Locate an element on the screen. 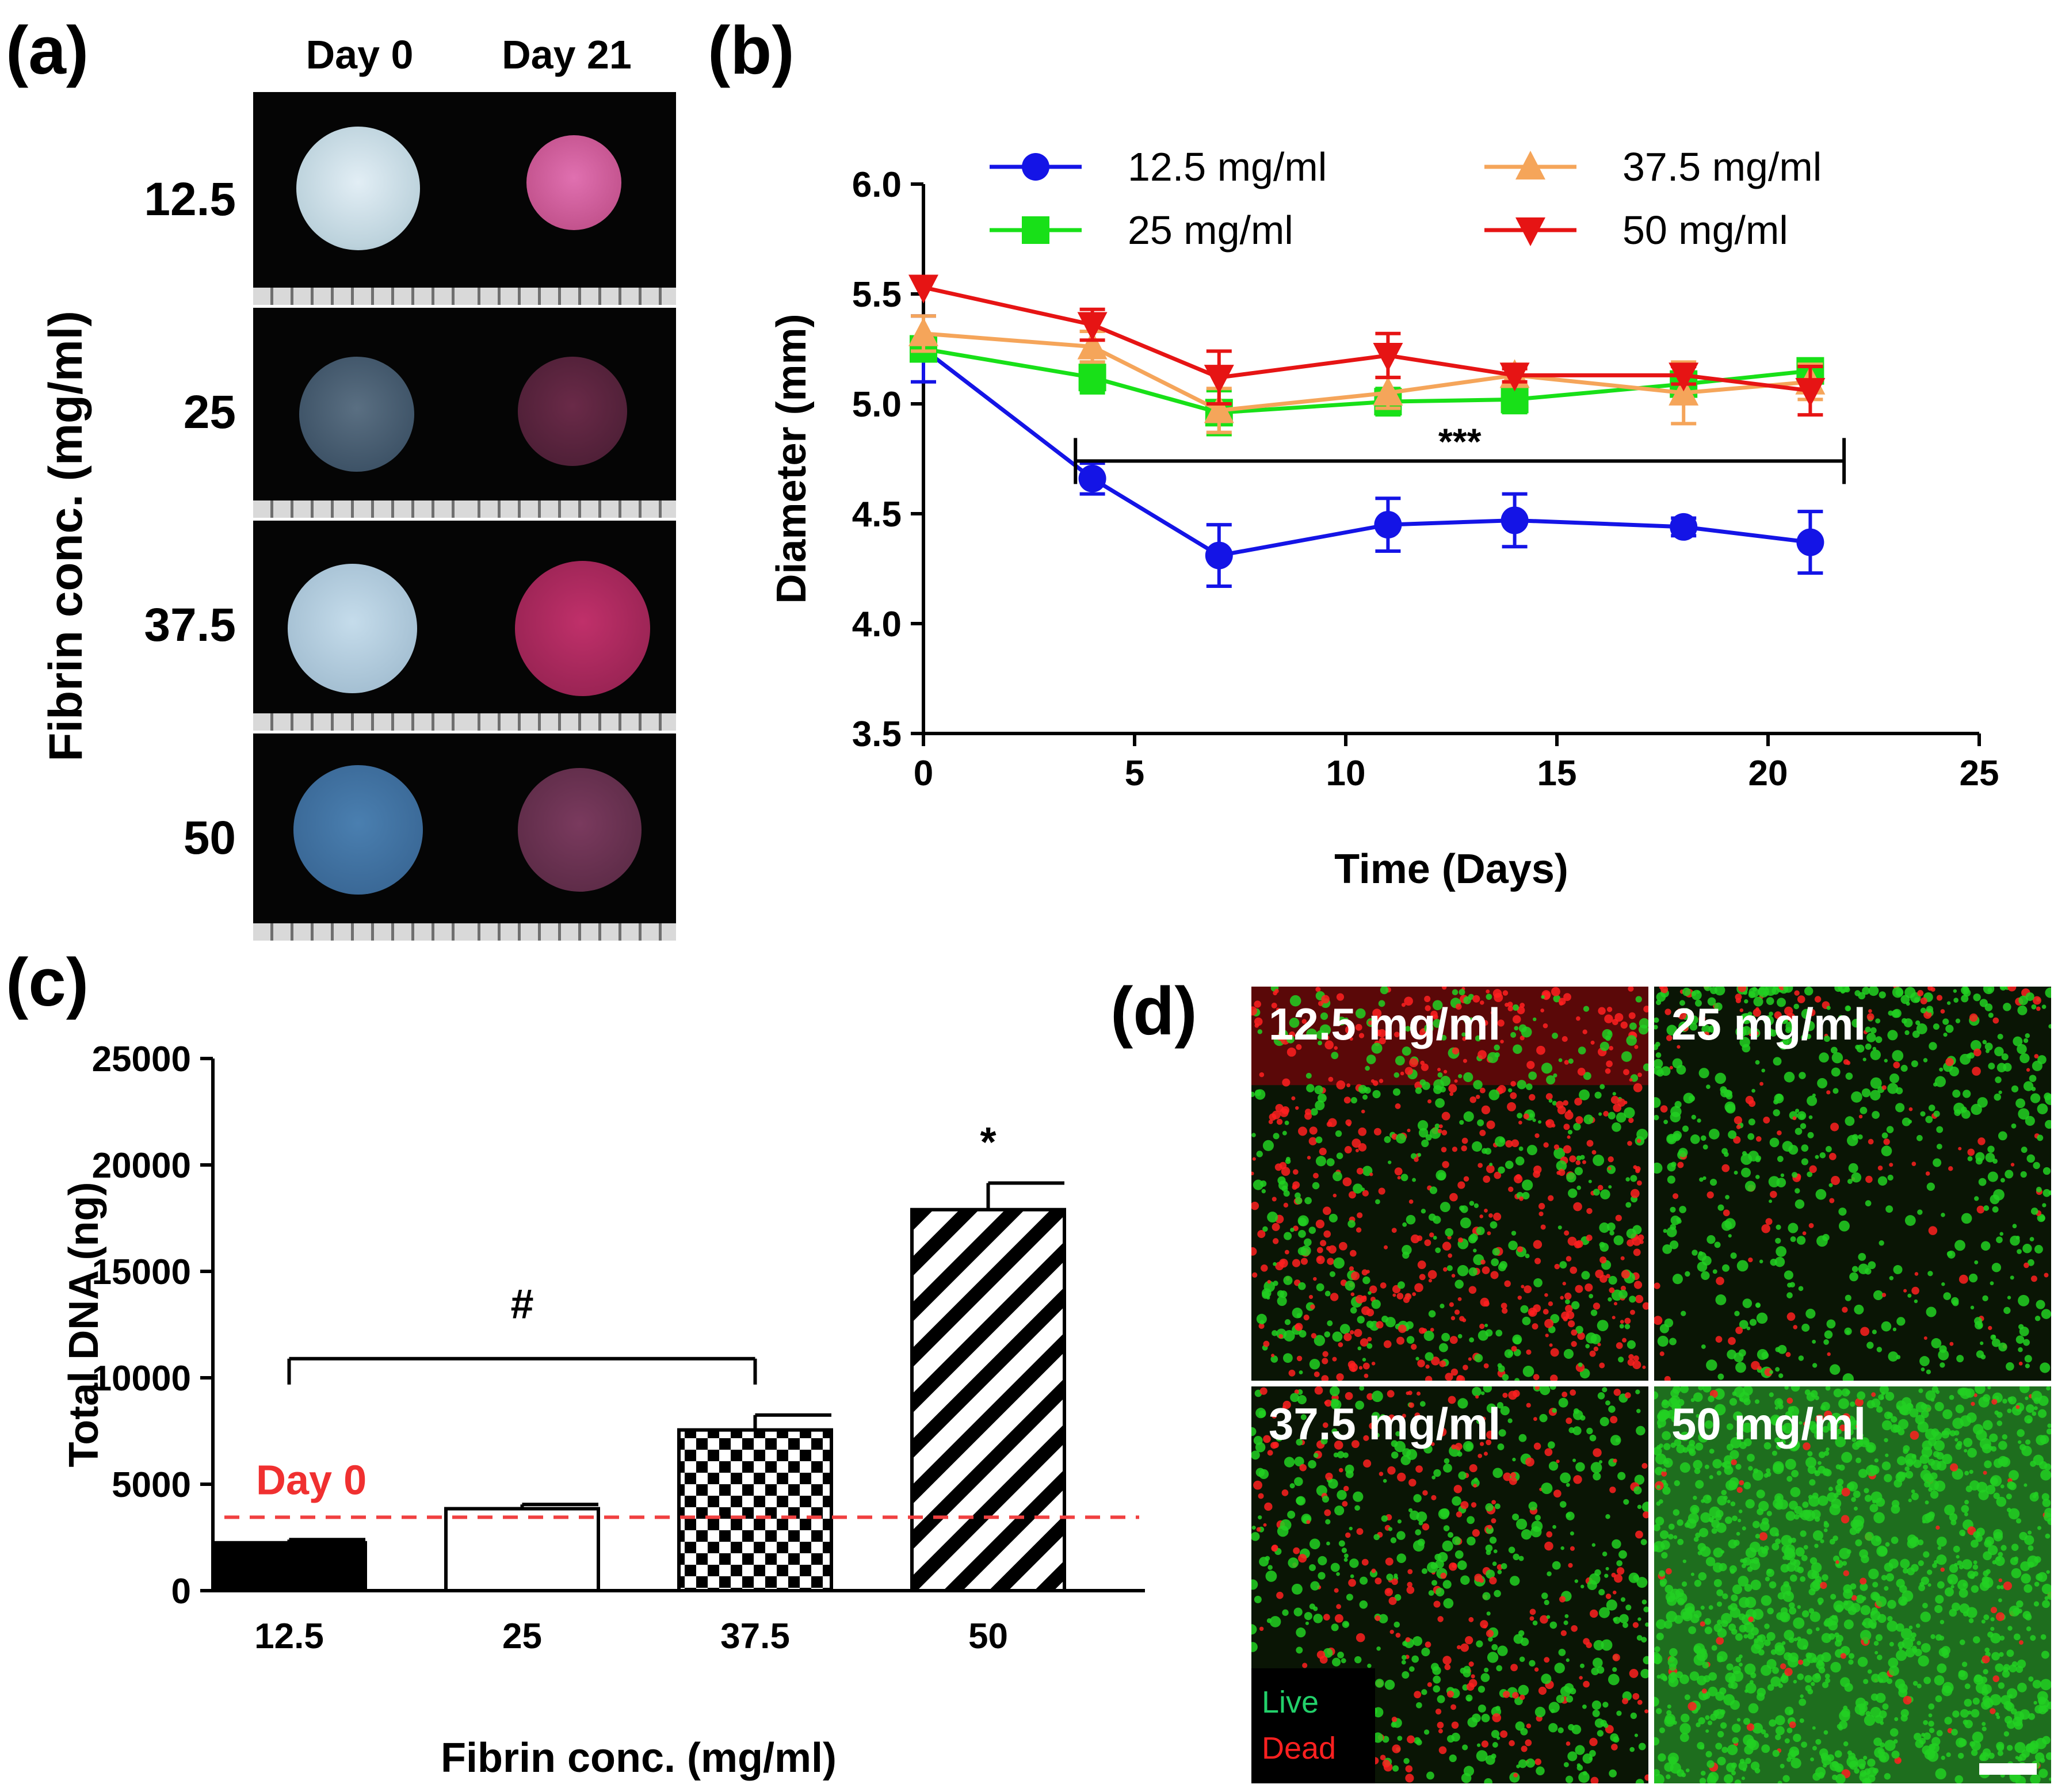  y-tick-label: 0 is located at coordinates (181, 1592).